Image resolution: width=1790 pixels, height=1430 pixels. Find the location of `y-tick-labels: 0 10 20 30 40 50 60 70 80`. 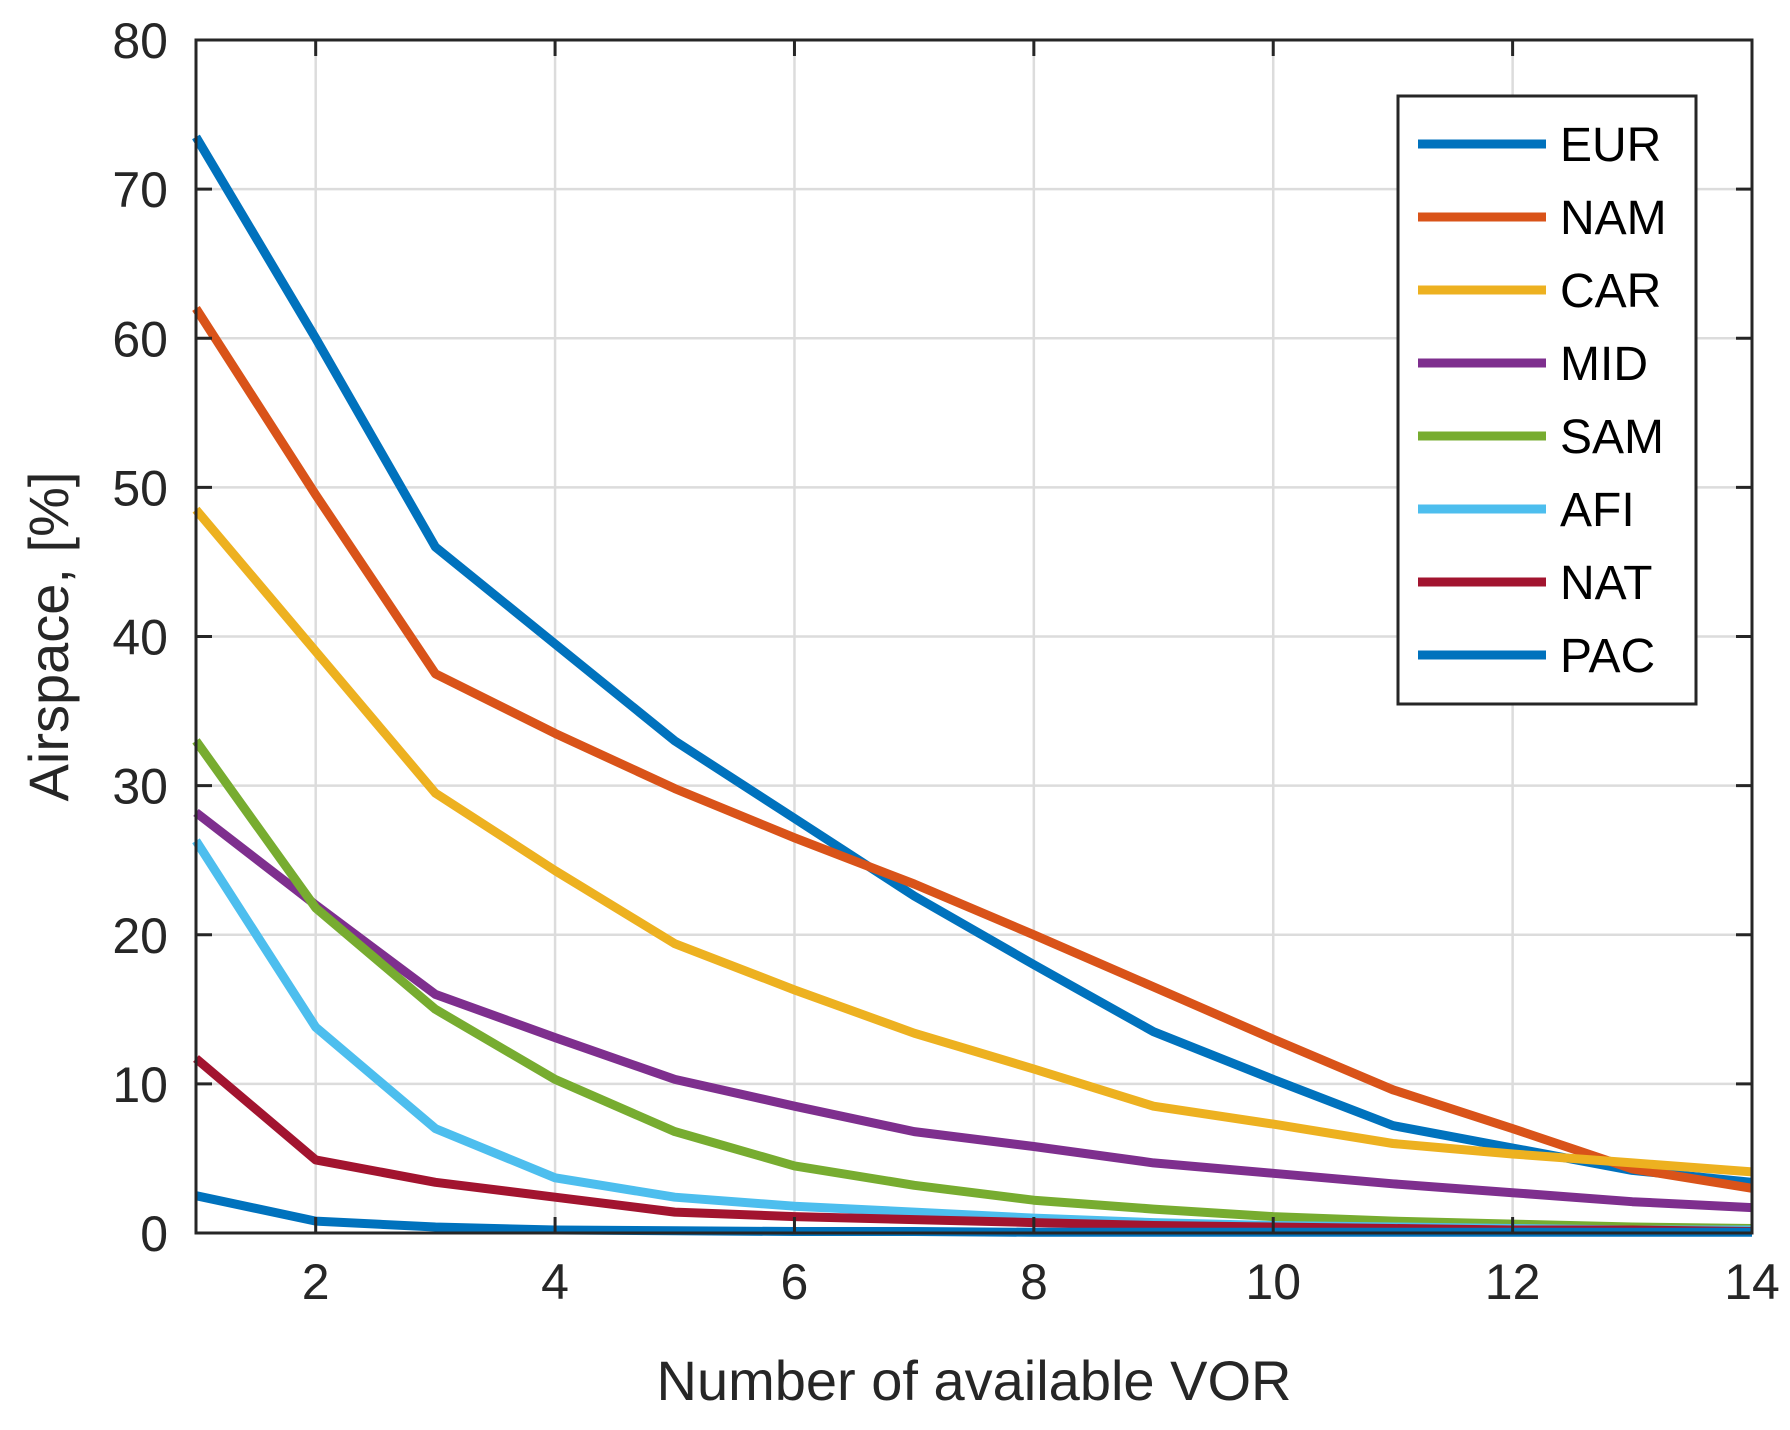

y-tick-labels: 0 10 20 30 40 50 60 70 80 is located at coordinates (140, 637).